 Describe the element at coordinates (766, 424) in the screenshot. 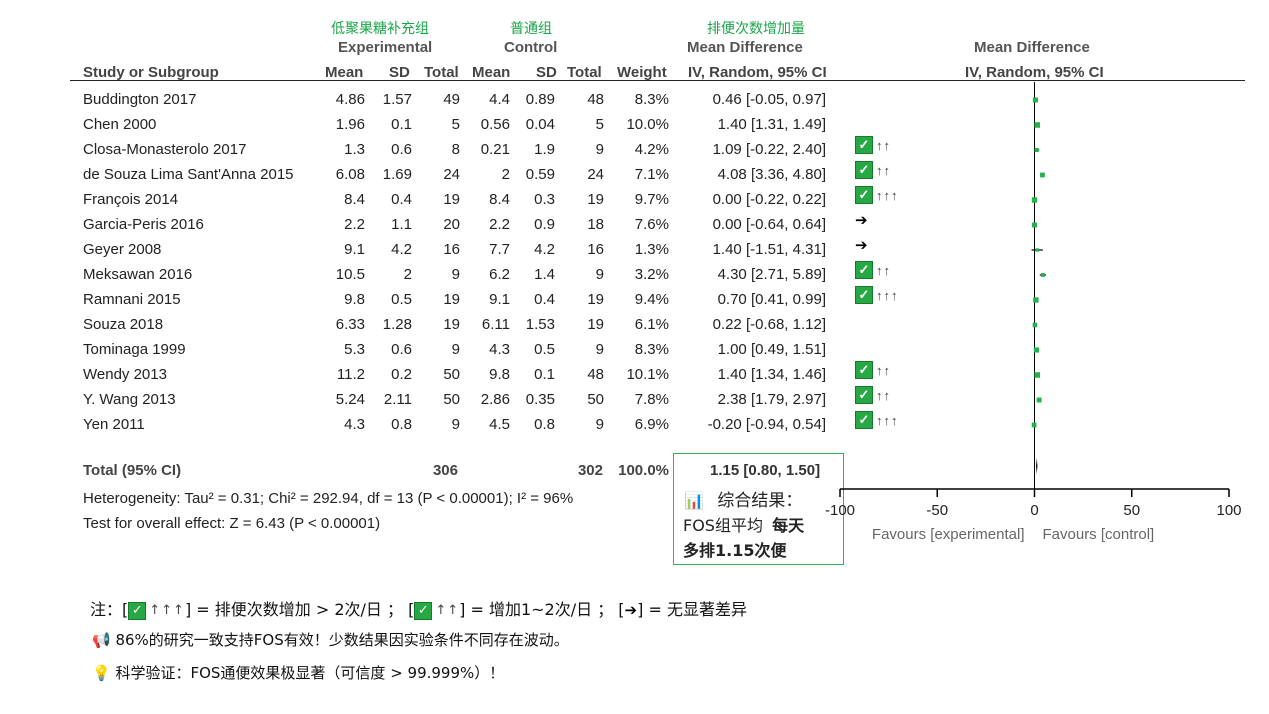

I see `md-ci: -0.20 [-0.94, 0.54]` at that location.